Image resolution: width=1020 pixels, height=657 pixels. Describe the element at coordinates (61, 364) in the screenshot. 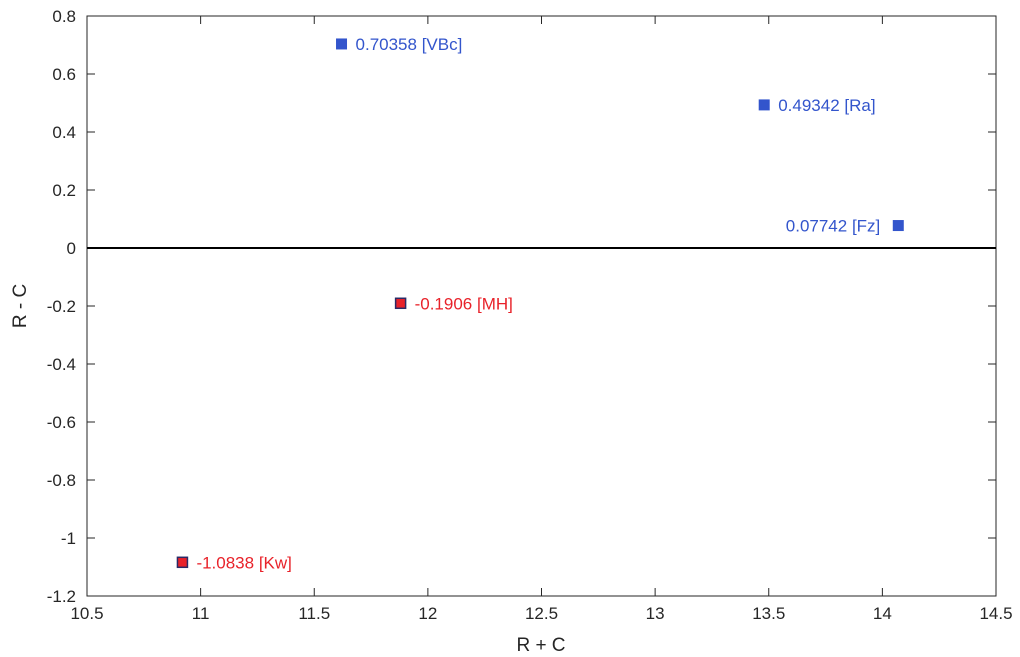

I see `y-tick-label: -0.4` at that location.